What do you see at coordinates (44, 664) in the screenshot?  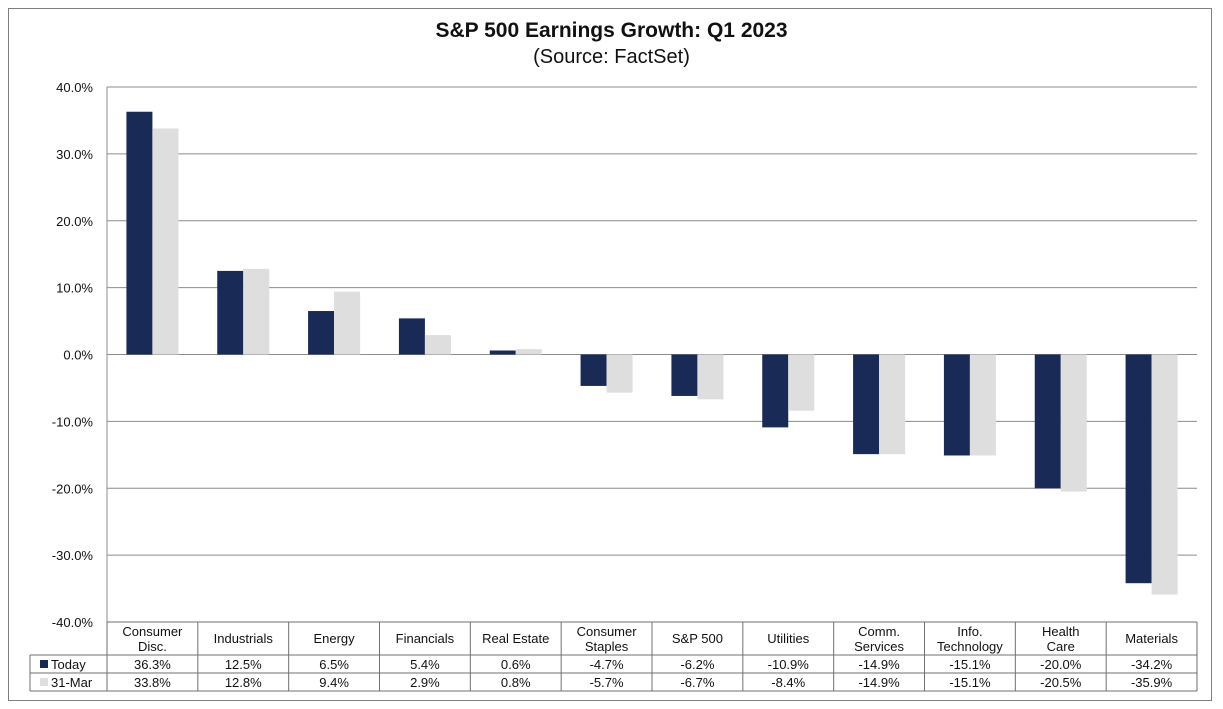 I see `legend-swatch-today` at bounding box center [44, 664].